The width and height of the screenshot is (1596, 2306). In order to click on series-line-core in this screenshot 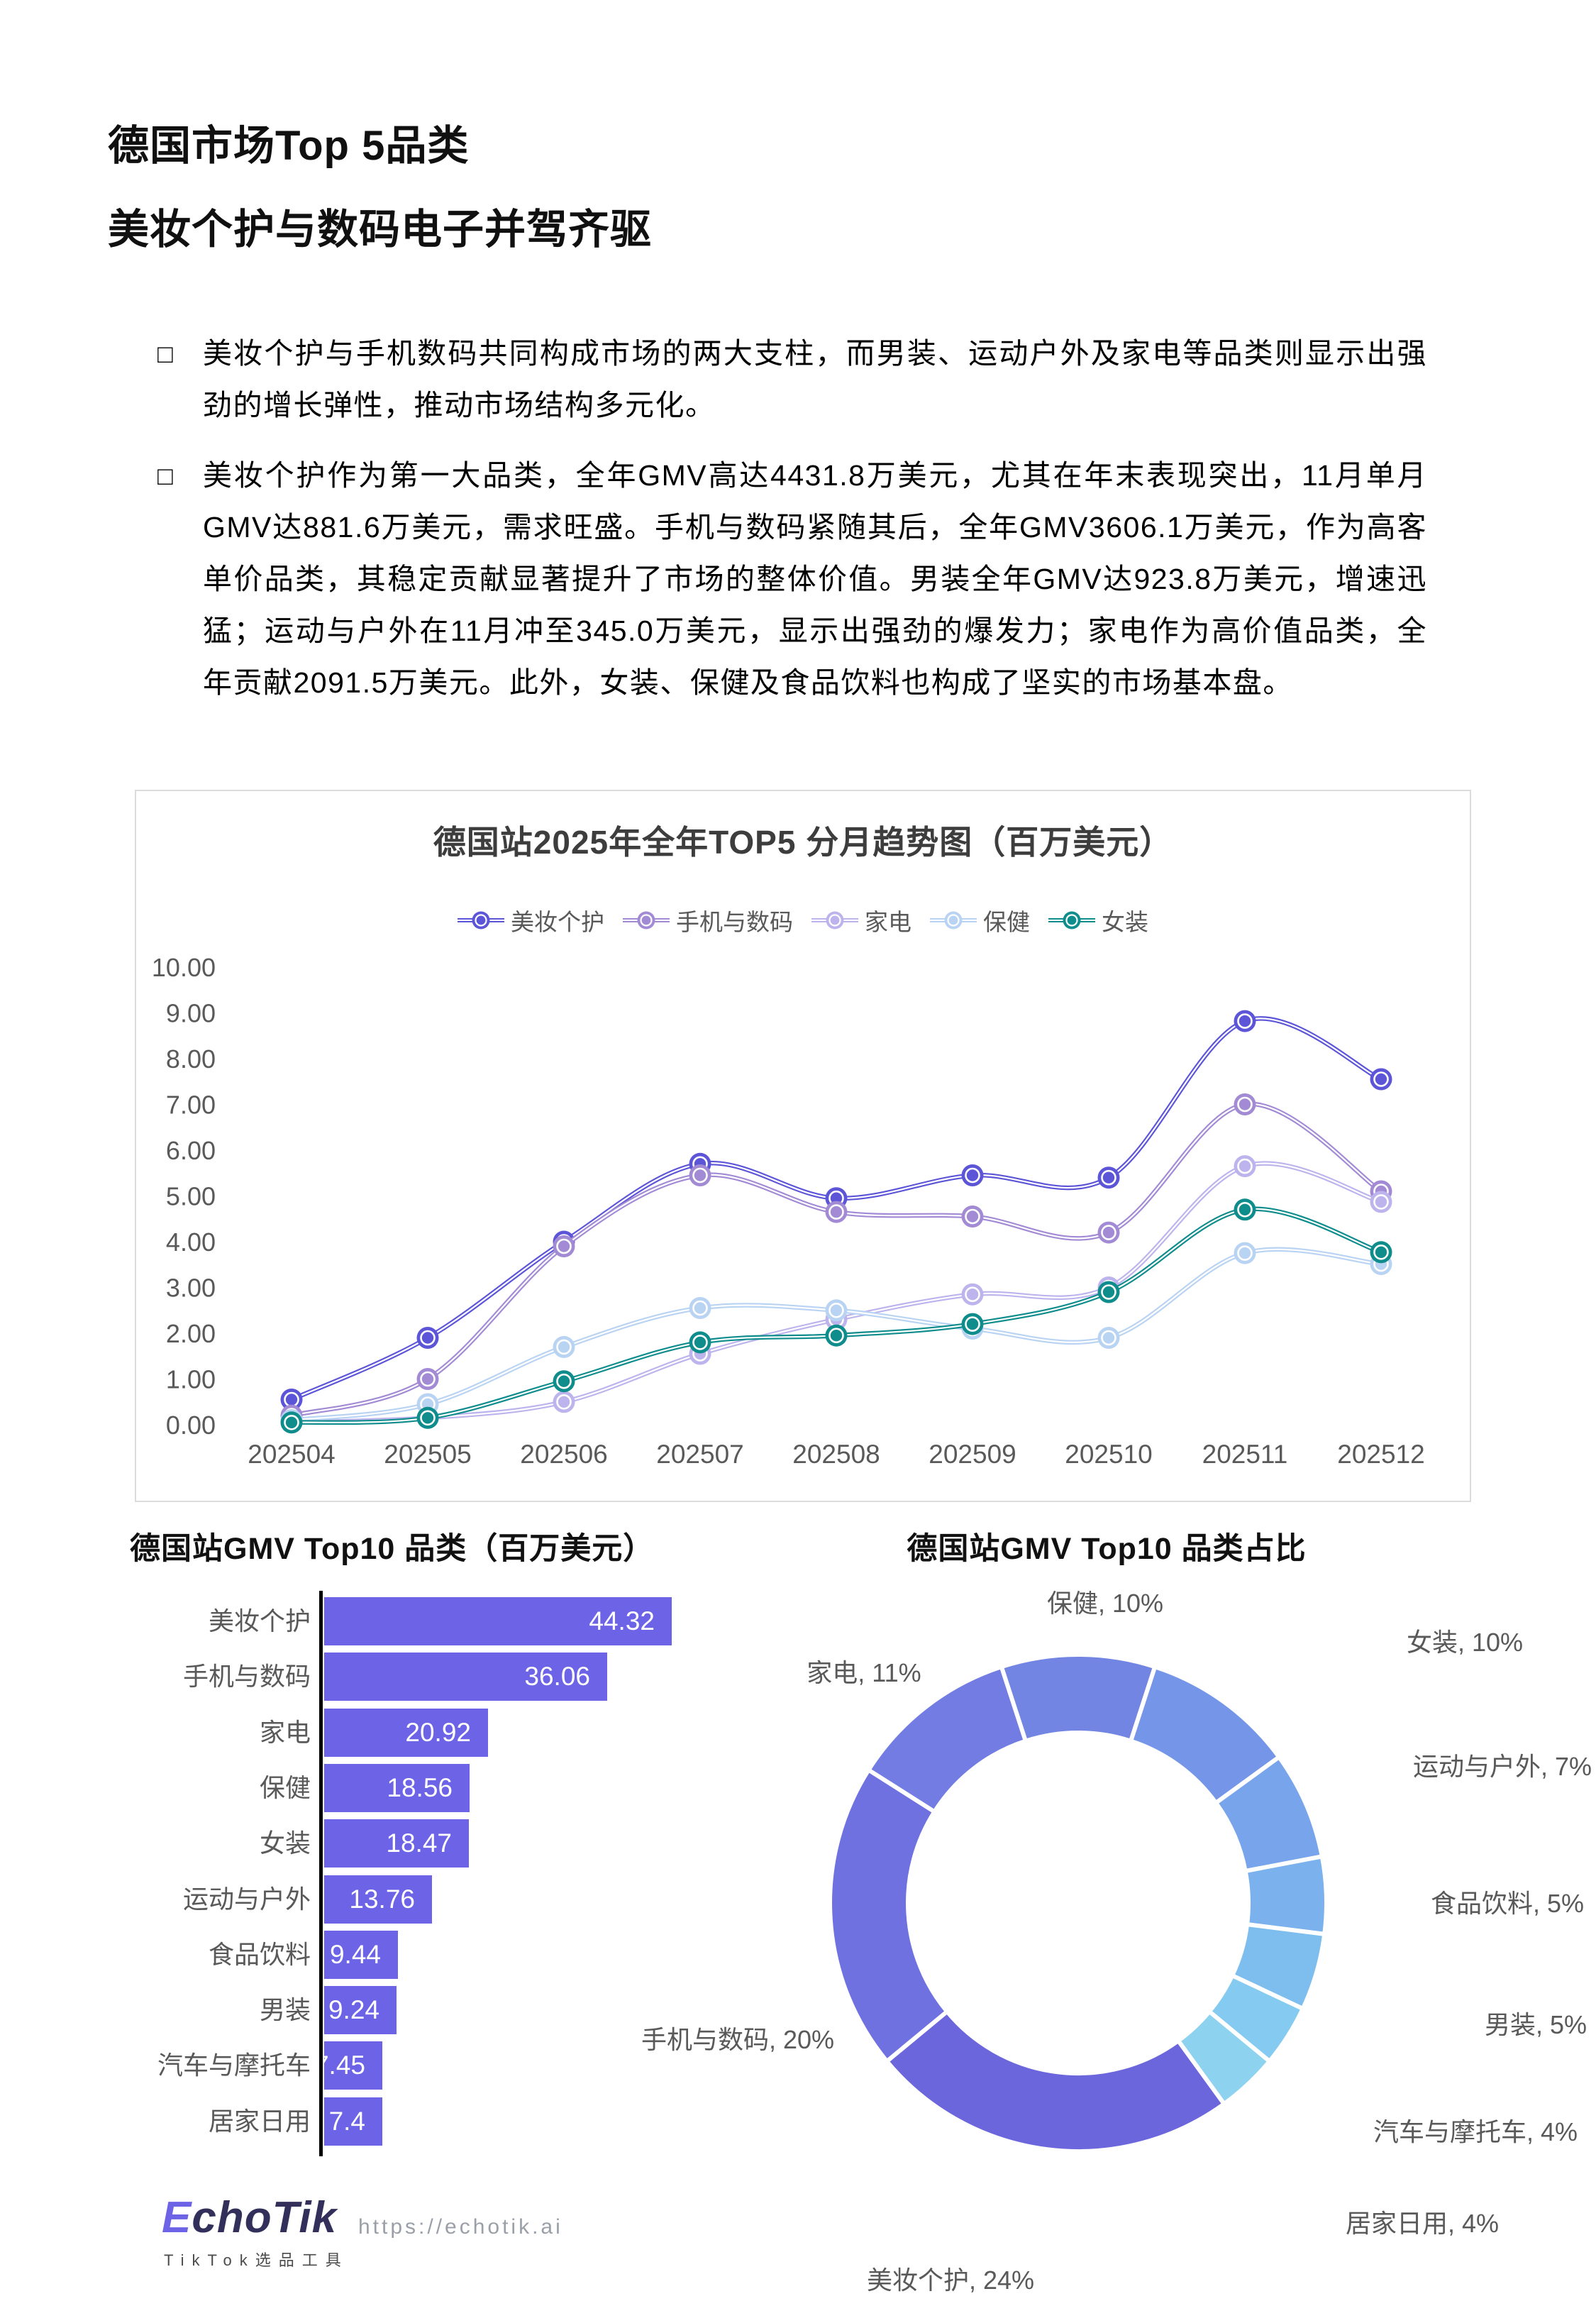, I will do `click(837, 1260)`.